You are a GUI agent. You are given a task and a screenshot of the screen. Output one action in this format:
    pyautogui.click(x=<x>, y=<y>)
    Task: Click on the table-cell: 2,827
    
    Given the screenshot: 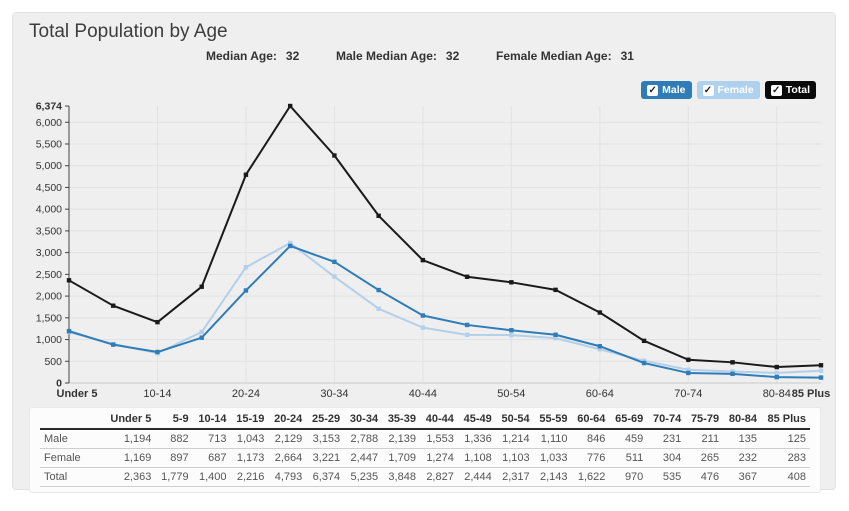 What is the action you would take?
    pyautogui.click(x=438, y=477)
    